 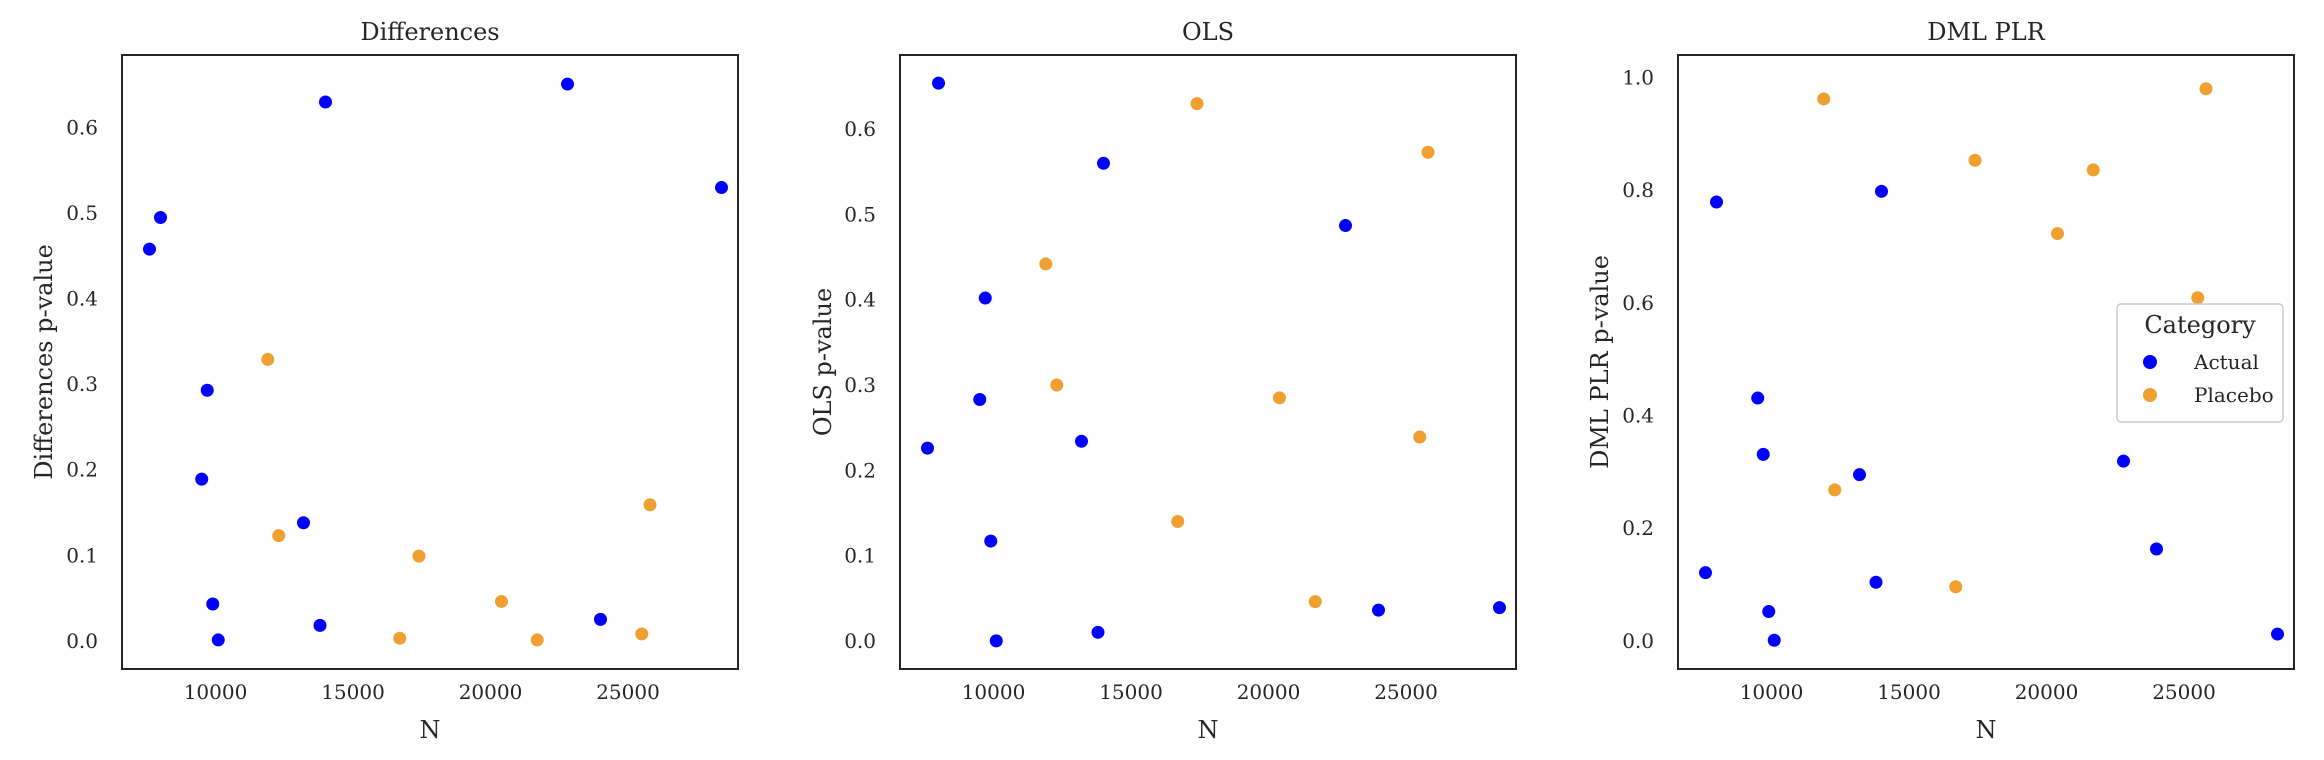 What do you see at coordinates (1638, 190) in the screenshot?
I see `y-tick-label: 0.8` at bounding box center [1638, 190].